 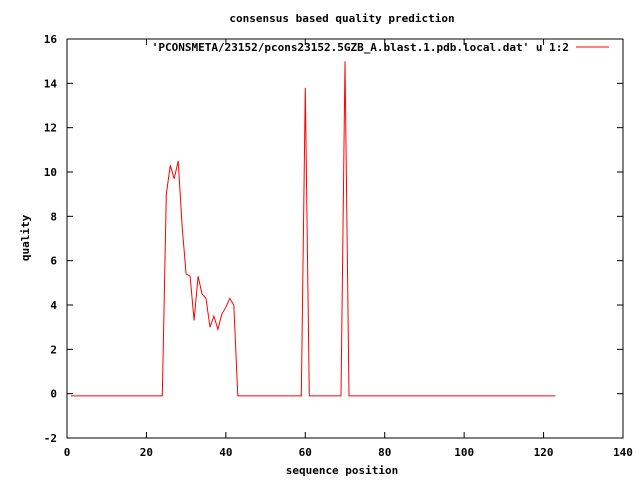 What do you see at coordinates (225, 452) in the screenshot?
I see `x-tick-label: 40` at bounding box center [225, 452].